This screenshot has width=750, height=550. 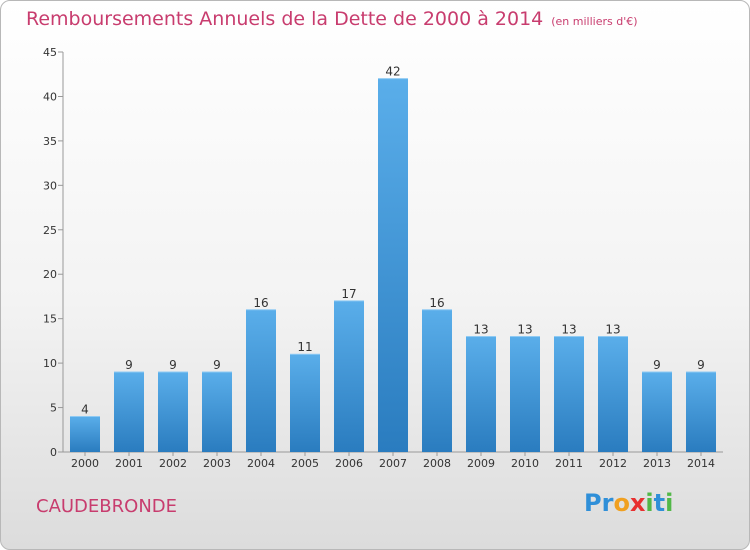 I want to click on proxiti-logo: Proxiti, so click(x=628, y=503).